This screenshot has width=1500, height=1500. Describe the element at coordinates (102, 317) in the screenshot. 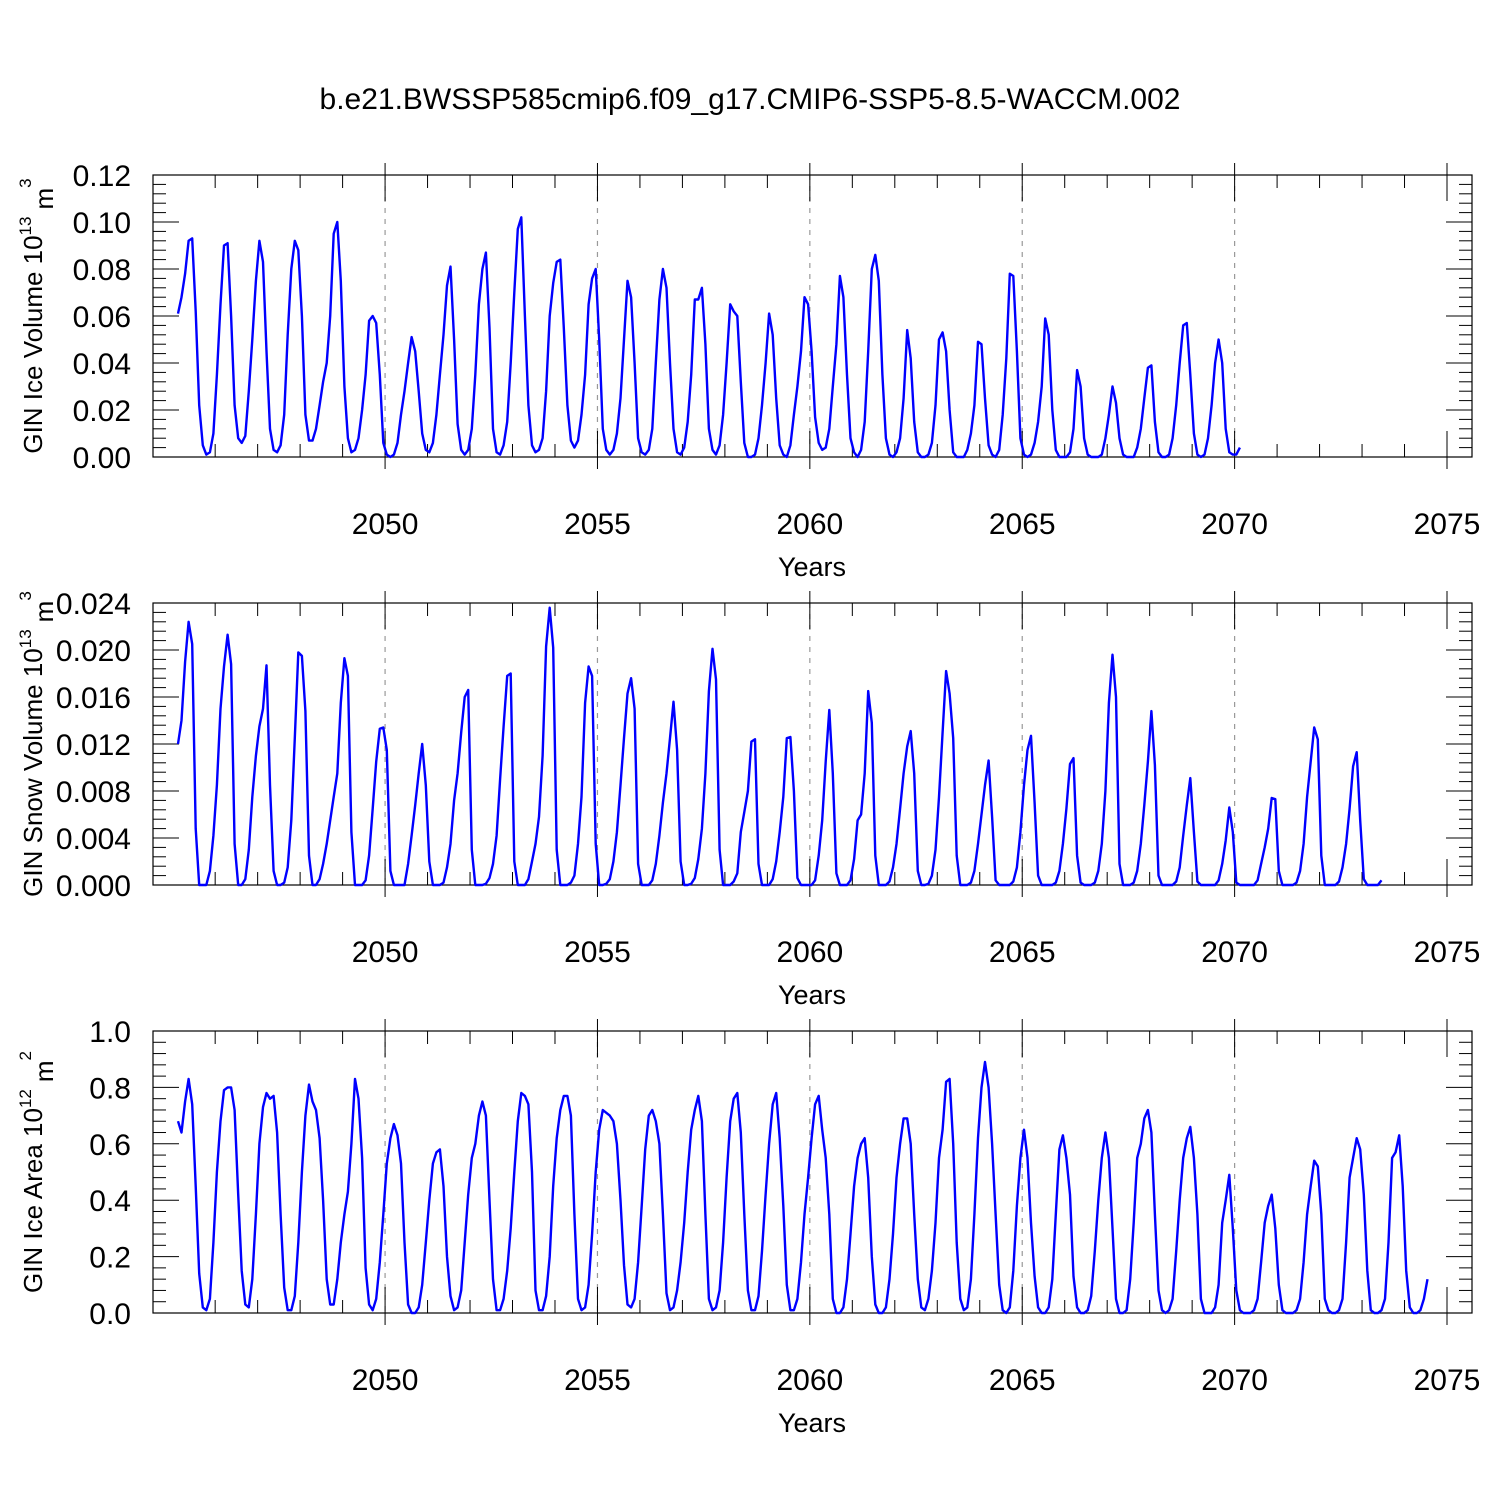

I see `y-tick-label: 0.06` at that location.